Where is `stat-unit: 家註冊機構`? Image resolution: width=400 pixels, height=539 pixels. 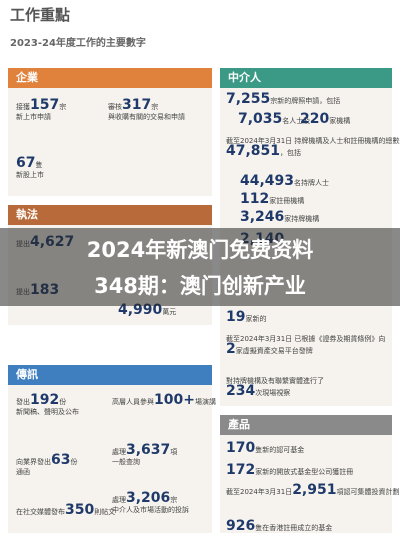 stat-unit: 家註冊機構 is located at coordinates (287, 201).